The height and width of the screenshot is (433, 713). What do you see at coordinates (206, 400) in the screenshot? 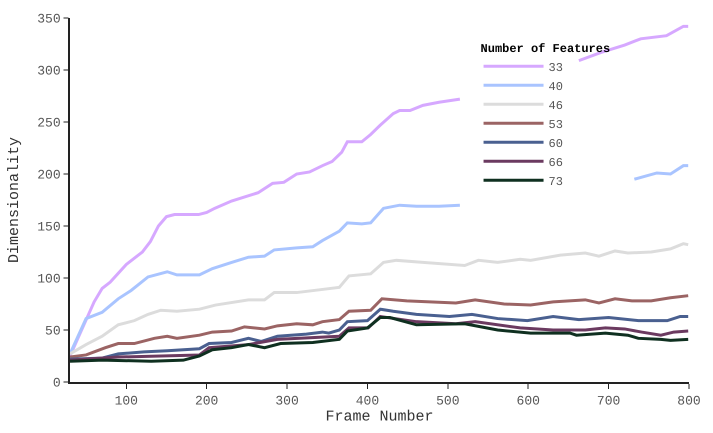
I see `x-tick-label: 200` at bounding box center [206, 400].